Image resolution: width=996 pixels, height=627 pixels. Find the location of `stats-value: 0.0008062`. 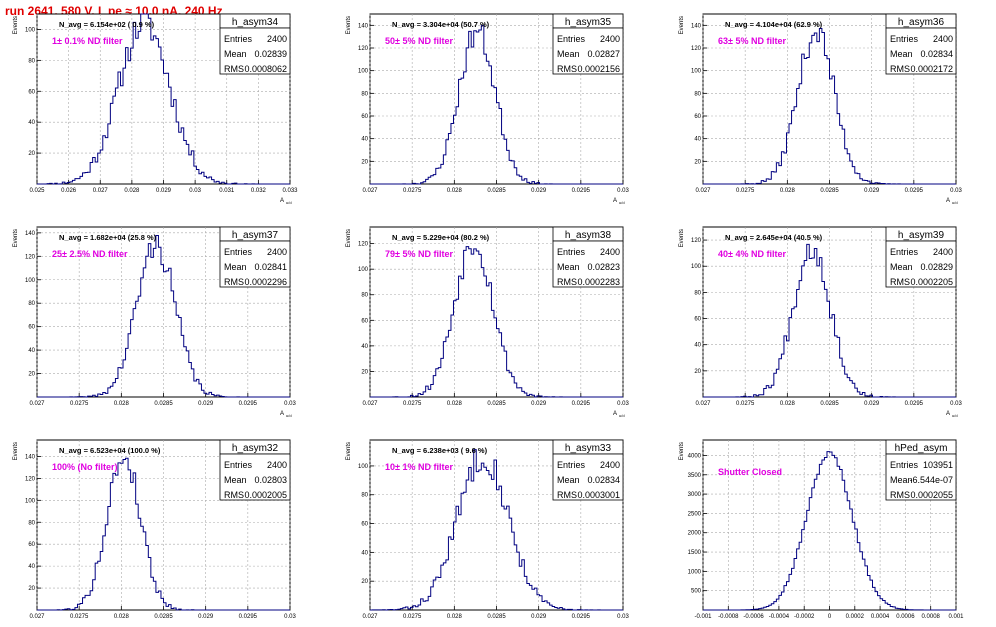

stats-value: 0.0008062 is located at coordinates (265, 69).